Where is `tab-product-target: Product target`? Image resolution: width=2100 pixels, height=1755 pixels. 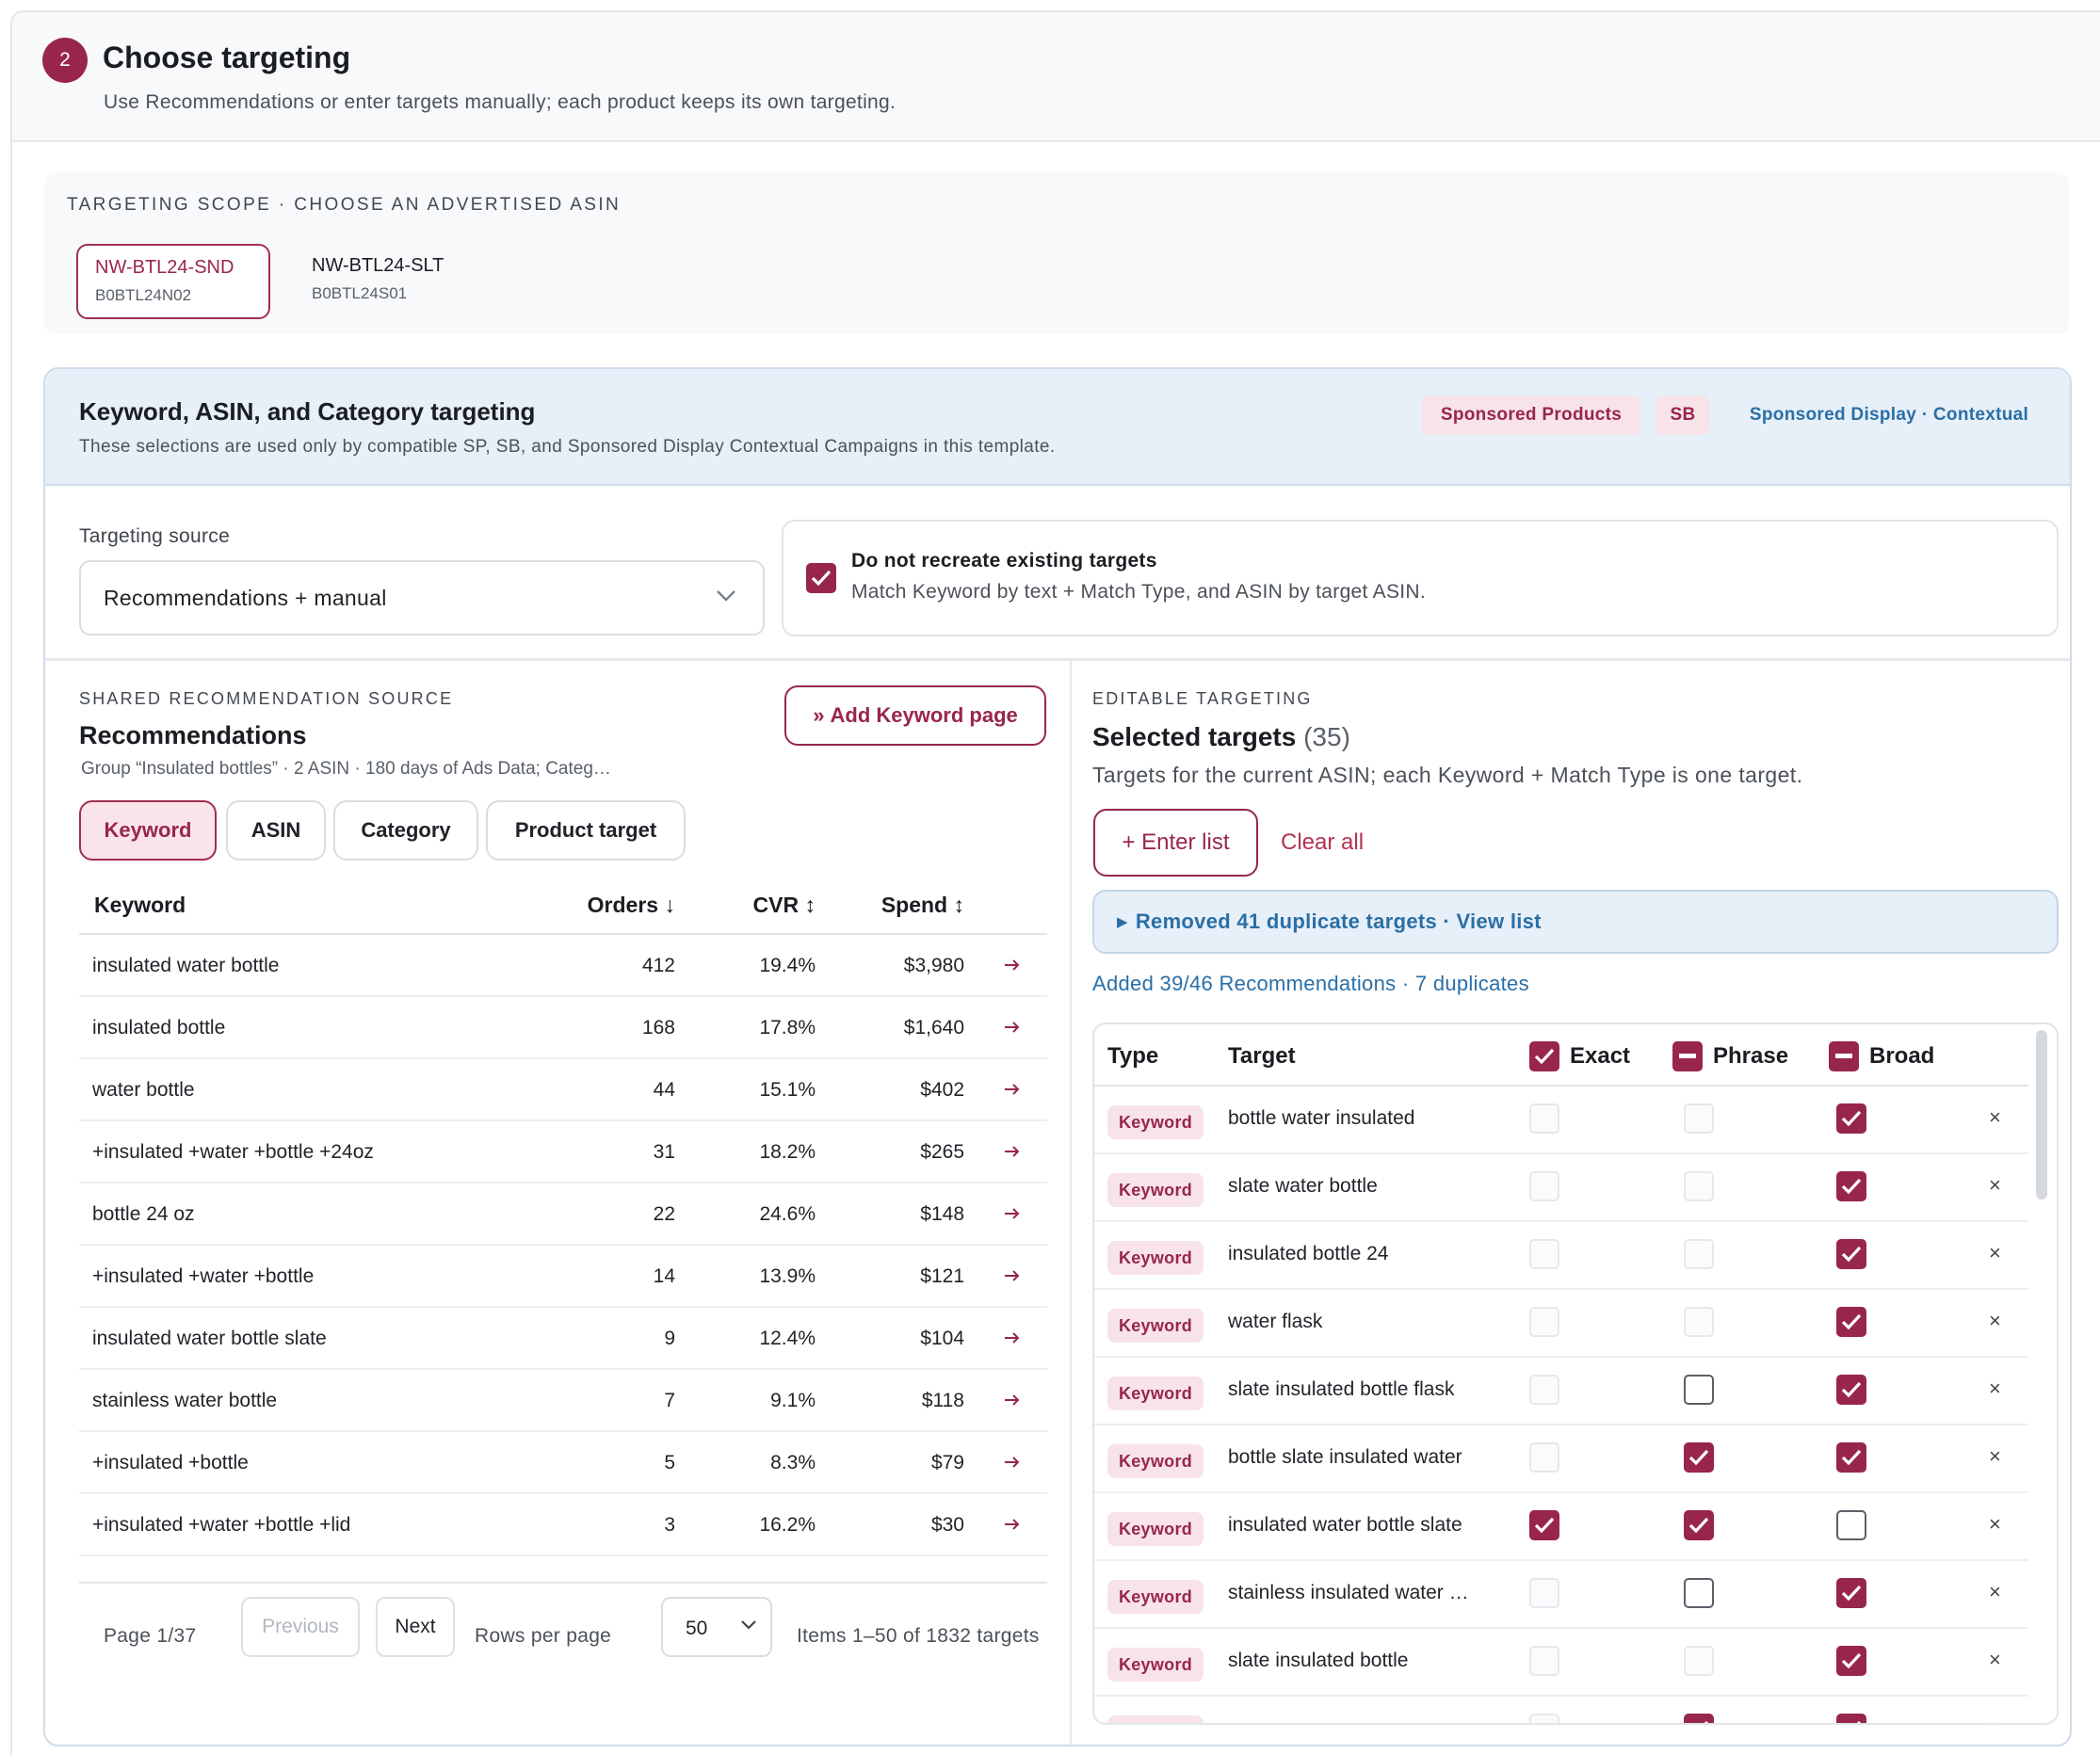
tab-product-target: Product target is located at coordinates (586, 830).